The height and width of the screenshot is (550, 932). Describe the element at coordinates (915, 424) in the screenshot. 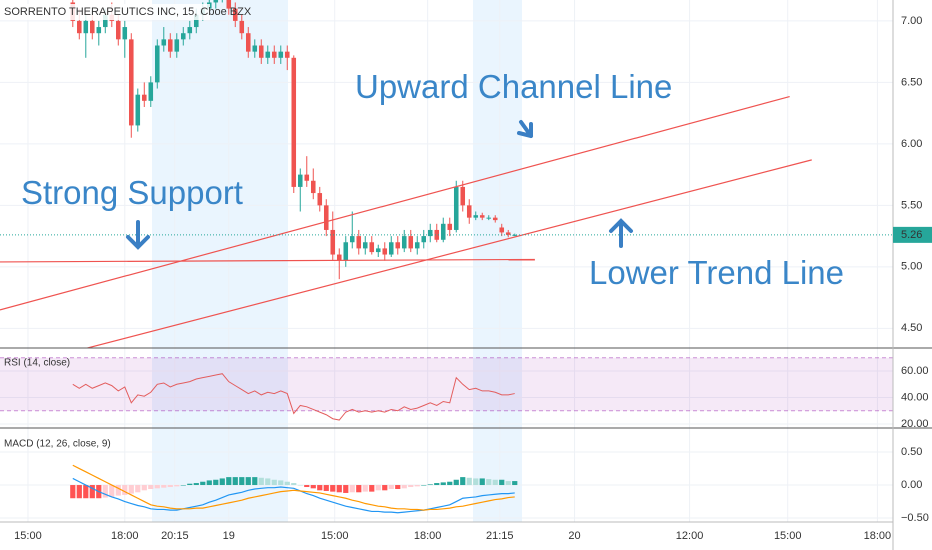

I see `y-tick-label: 20.00` at that location.